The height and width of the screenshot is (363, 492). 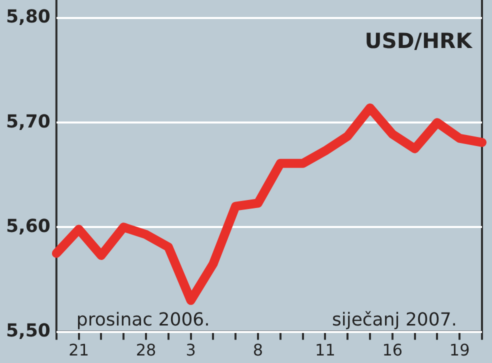 I want to click on y-tick-label: 5,80, so click(x=28, y=17).